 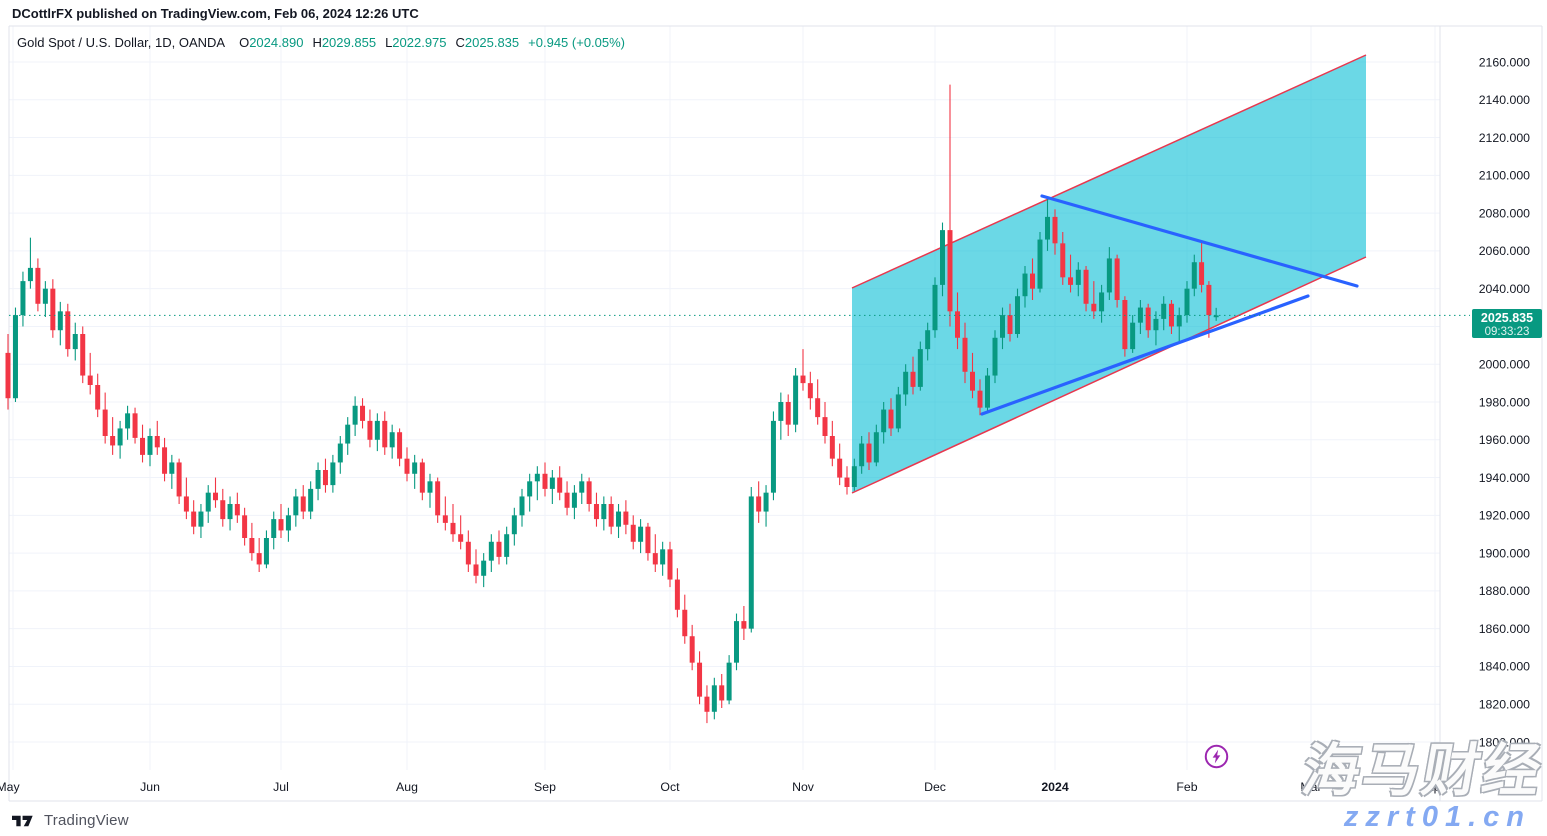 I want to click on price-axis-label: 1980.000, so click(x=1504, y=402).